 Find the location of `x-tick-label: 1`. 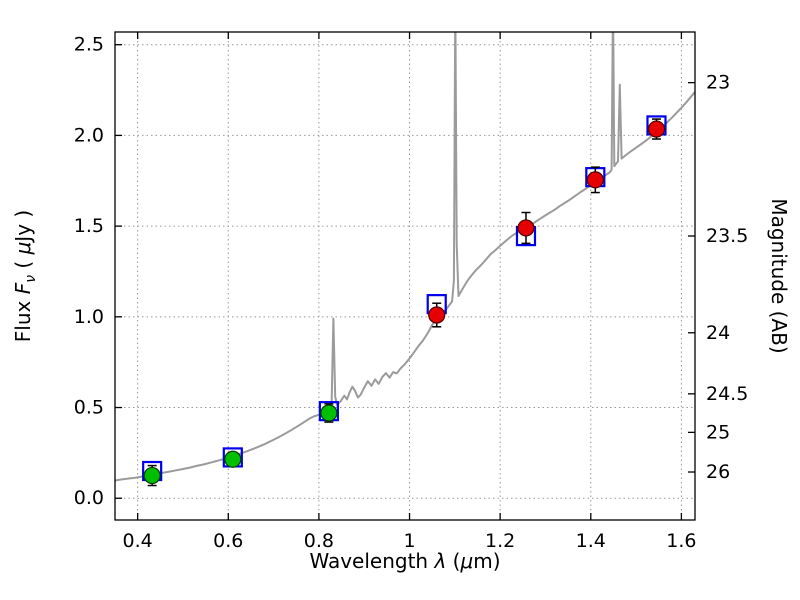

x-tick-label: 1 is located at coordinates (409, 541).